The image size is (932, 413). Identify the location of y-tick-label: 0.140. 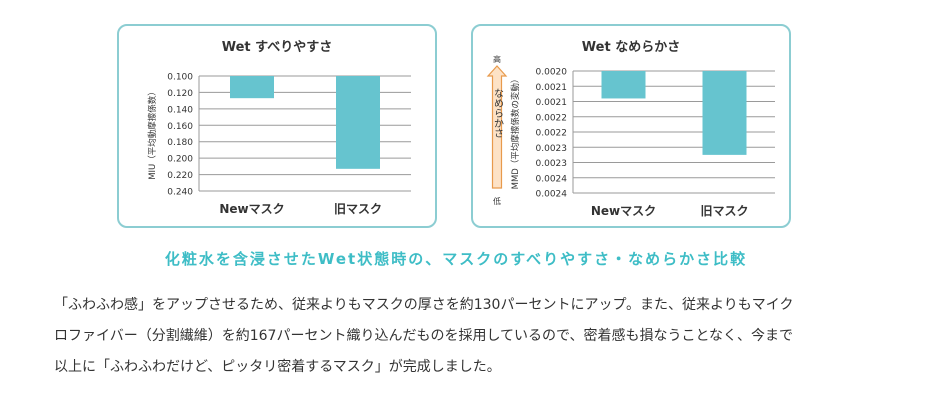
(180, 110).